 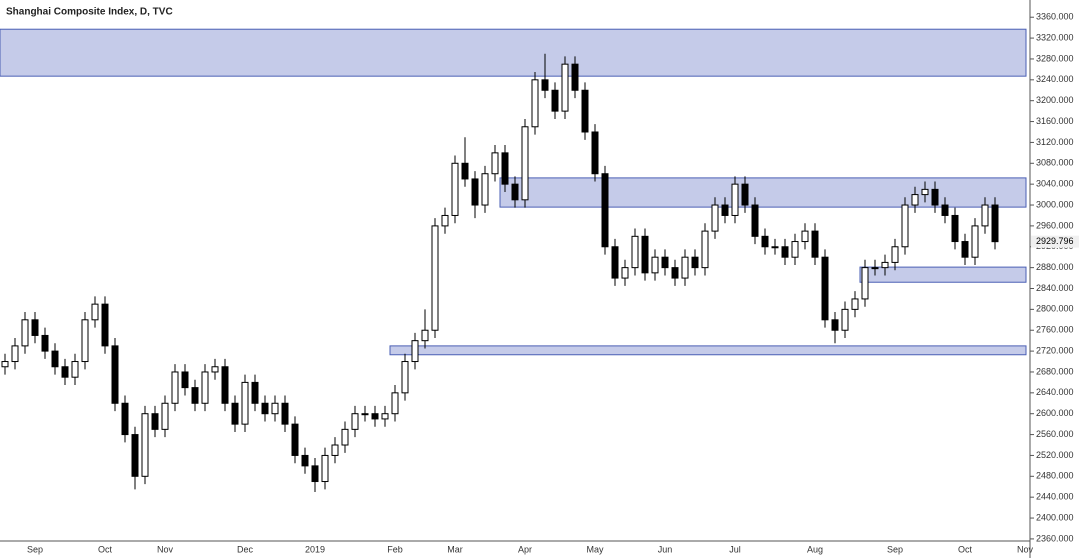 What do you see at coordinates (89, 12) in the screenshot?
I see `chart-title: Shanghai Composite Index, D, TVC` at bounding box center [89, 12].